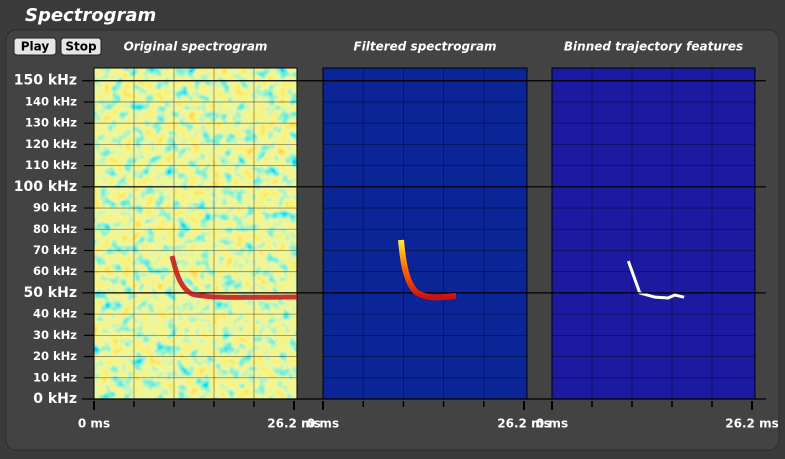 The width and height of the screenshot is (785, 459). I want to click on y-tick-label: 130 kHz, so click(51, 123).